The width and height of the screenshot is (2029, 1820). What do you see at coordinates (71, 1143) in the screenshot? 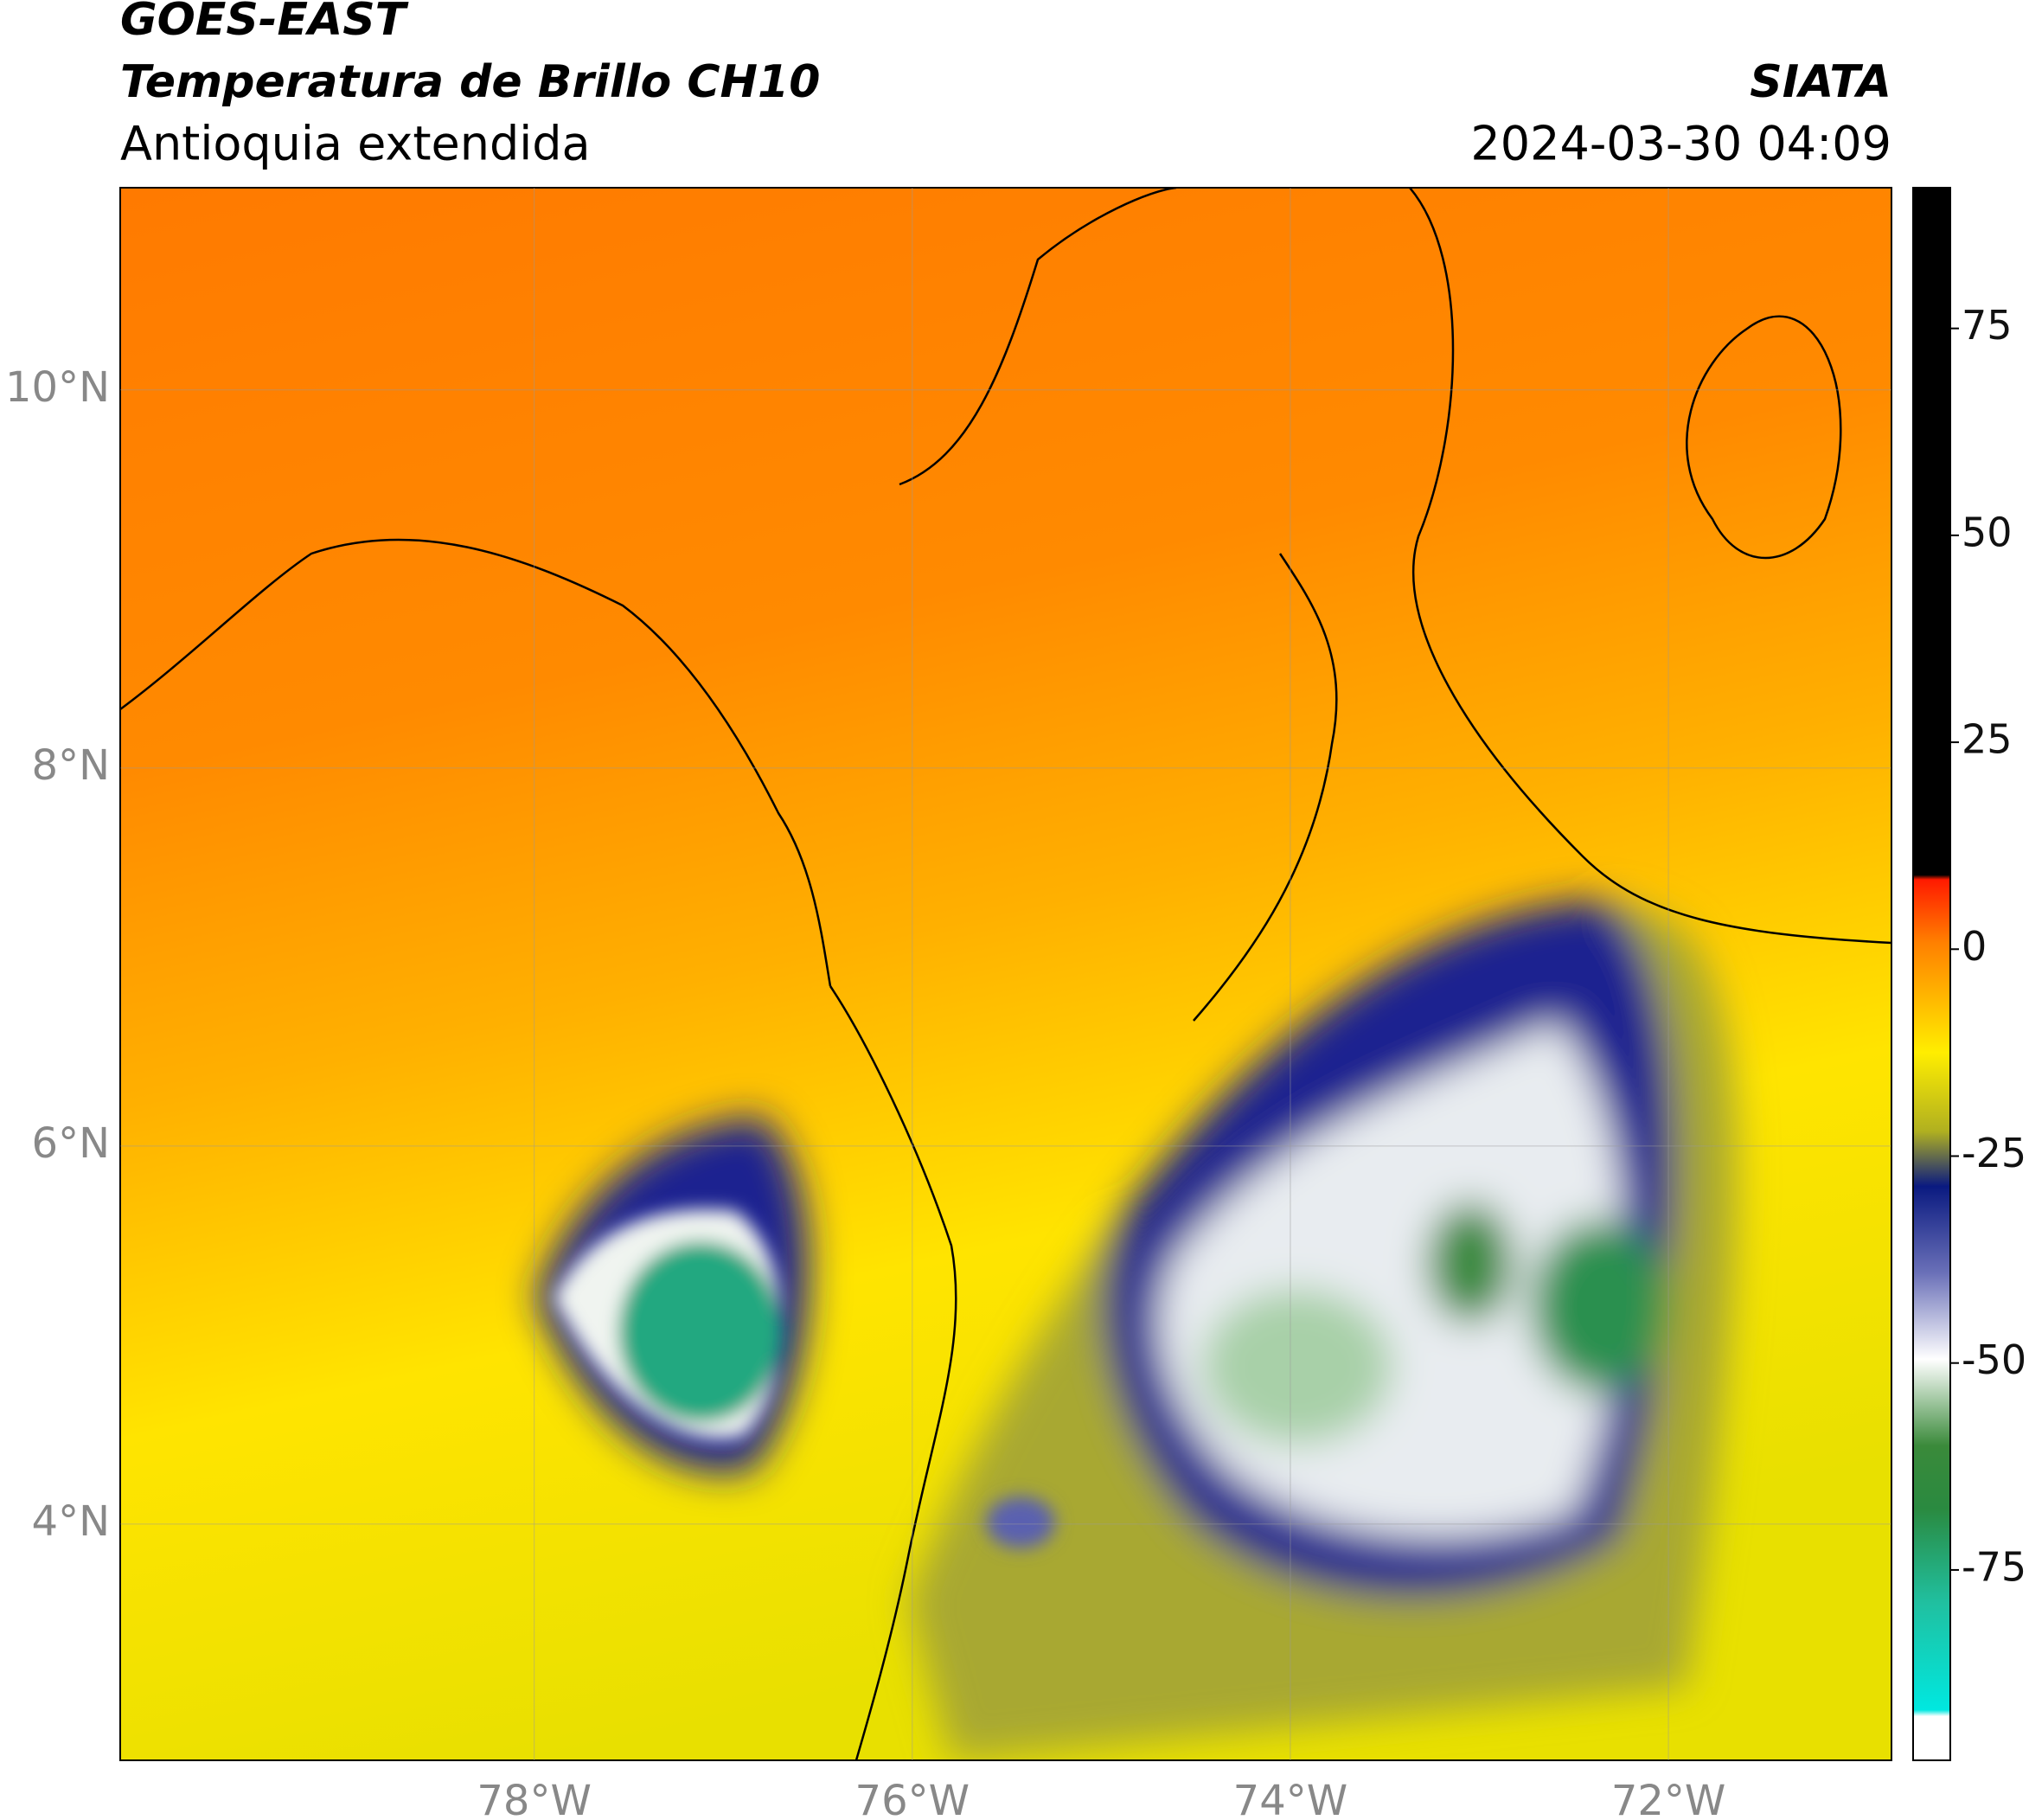
I see `y-tick-label: 6°N` at bounding box center [71, 1143].